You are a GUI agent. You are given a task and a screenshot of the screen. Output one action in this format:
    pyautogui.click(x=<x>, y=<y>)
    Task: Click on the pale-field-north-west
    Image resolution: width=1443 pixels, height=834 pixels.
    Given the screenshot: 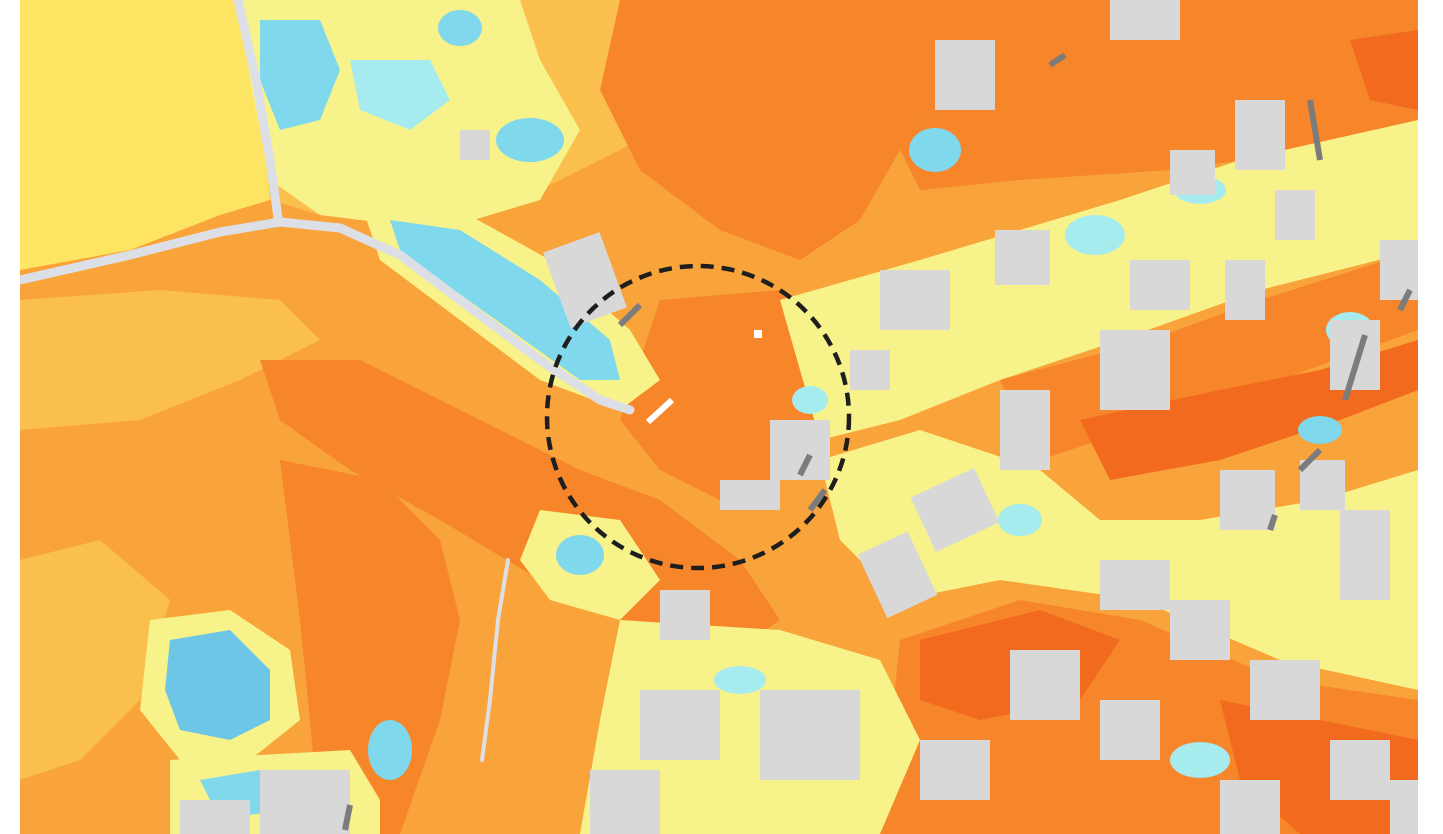 What is the action you would take?
    pyautogui.click(x=145, y=135)
    